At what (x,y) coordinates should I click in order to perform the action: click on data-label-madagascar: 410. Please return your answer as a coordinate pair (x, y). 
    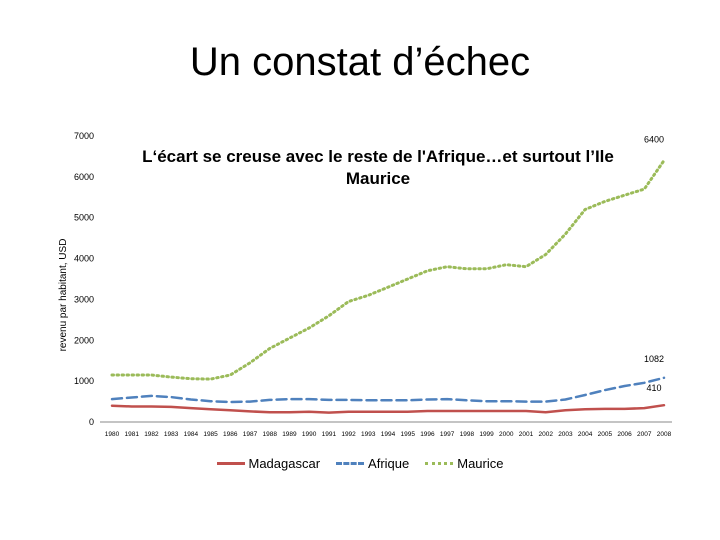
    Looking at the image, I should click on (653, 388).